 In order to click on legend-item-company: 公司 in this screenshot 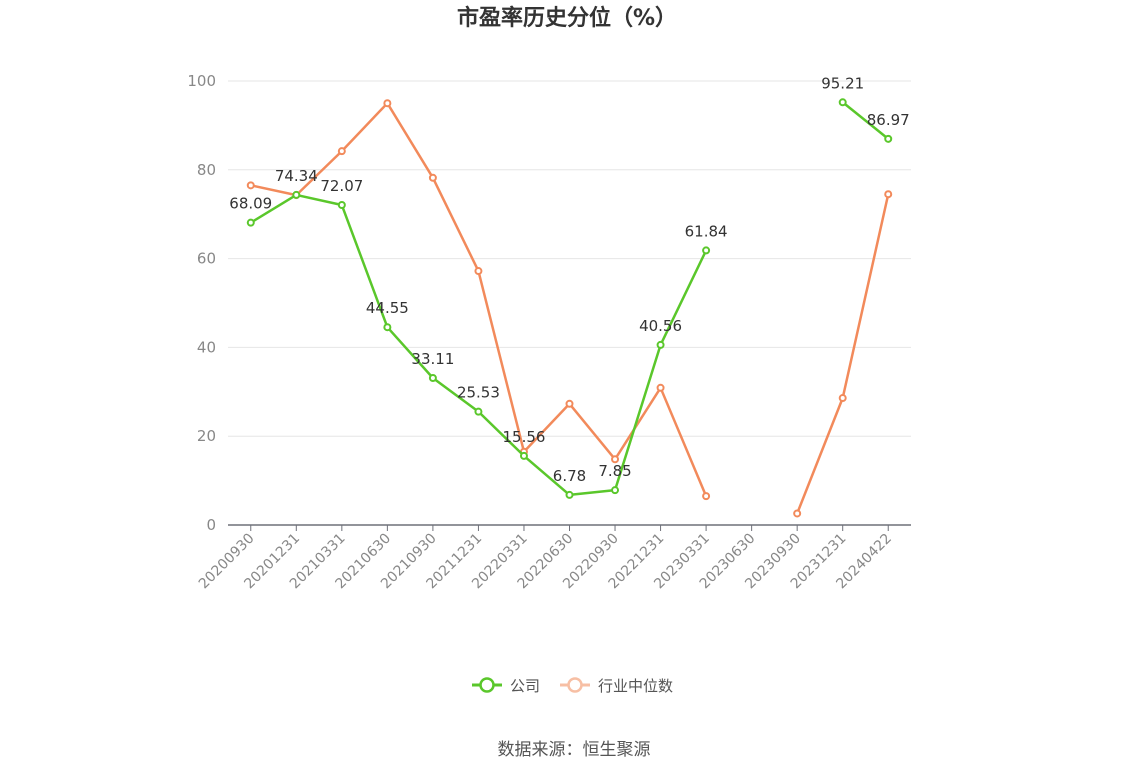, I will do `click(506, 686)`.